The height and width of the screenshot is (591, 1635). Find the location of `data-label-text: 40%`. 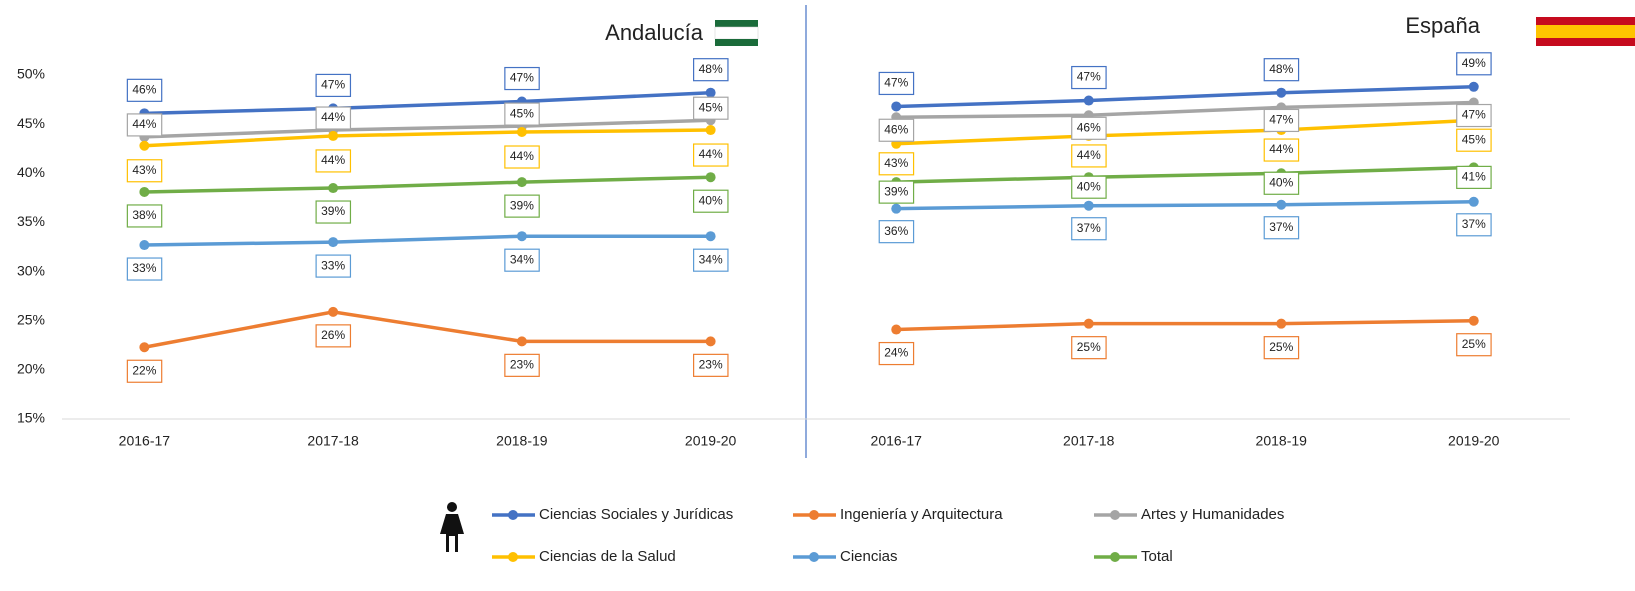

data-label-text: 40% is located at coordinates (711, 200).